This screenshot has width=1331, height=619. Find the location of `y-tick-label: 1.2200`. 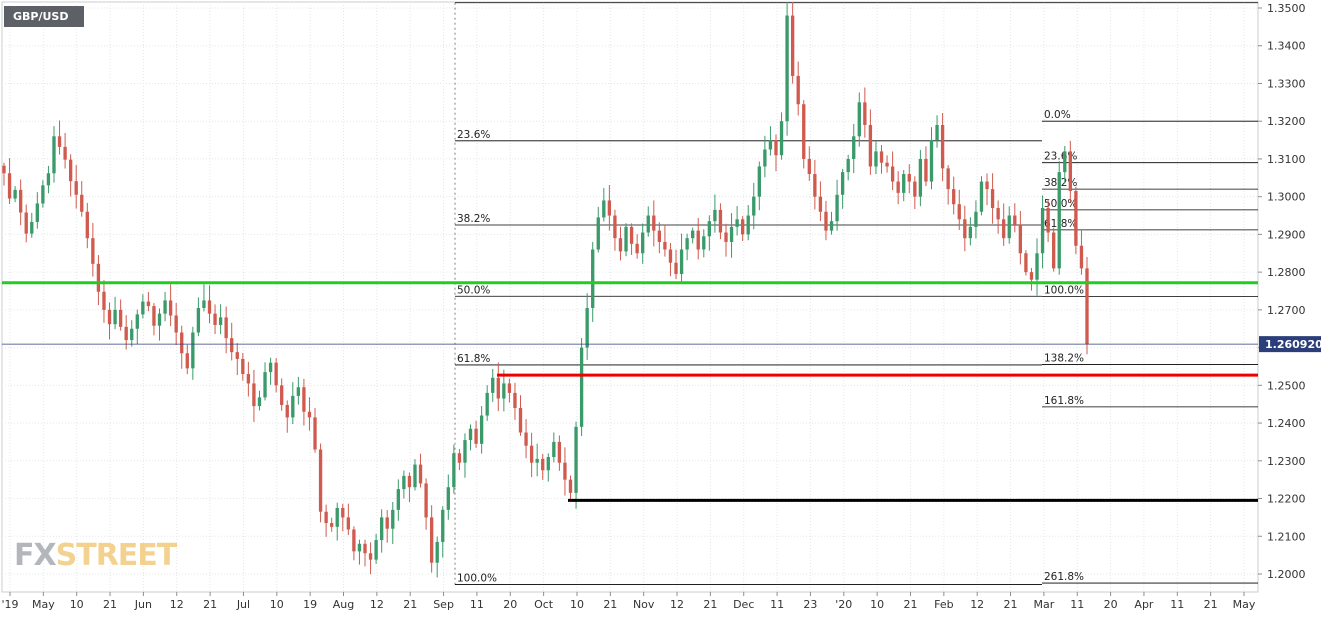

y-tick-label: 1.2200 is located at coordinates (1286, 499).